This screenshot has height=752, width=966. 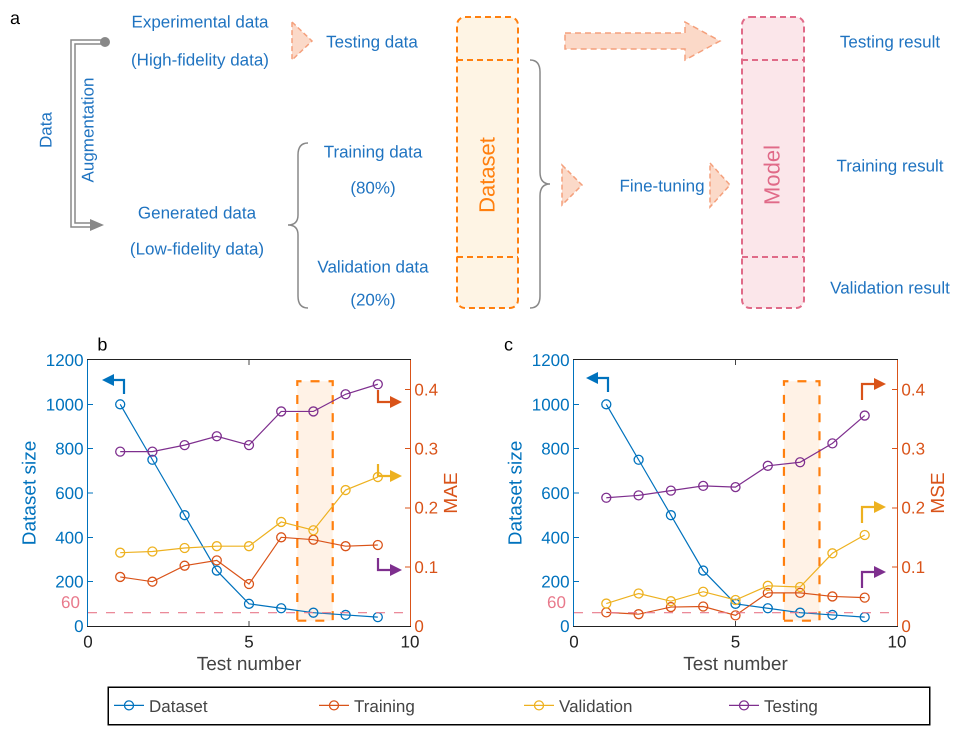 What do you see at coordinates (384, 706) in the screenshot?
I see `legend-label: Training` at bounding box center [384, 706].